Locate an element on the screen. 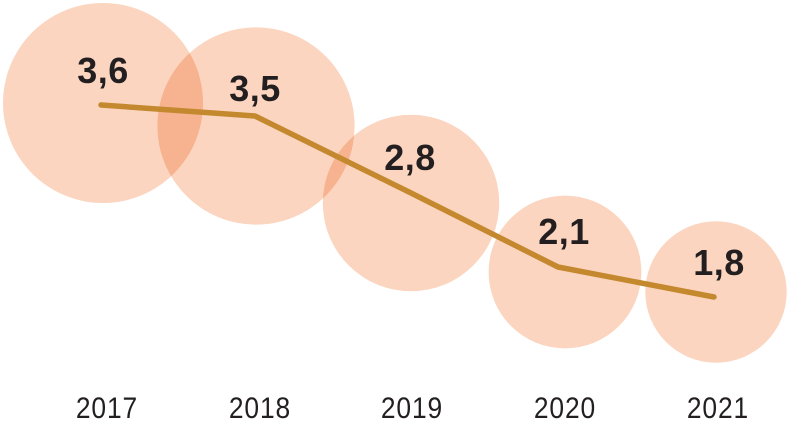 Image resolution: width=791 pixels, height=425 pixels. bubble-2018 is located at coordinates (256, 126).